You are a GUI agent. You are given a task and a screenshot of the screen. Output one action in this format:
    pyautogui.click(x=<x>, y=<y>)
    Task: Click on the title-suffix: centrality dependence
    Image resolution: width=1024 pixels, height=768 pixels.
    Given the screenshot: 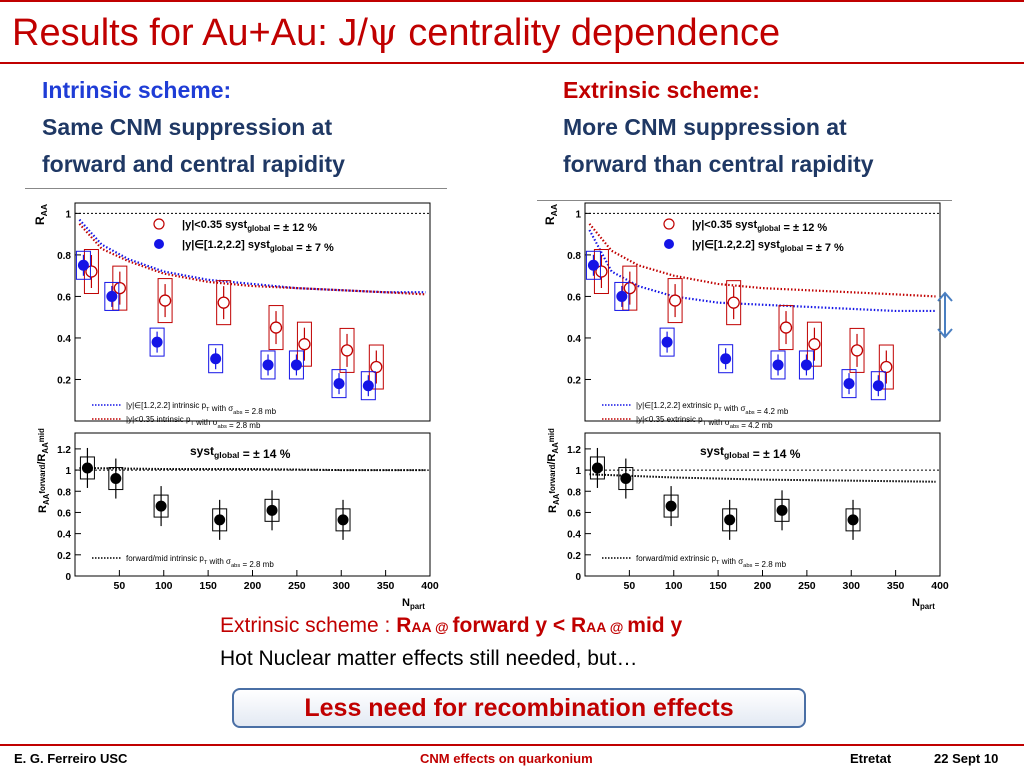 What is the action you would take?
    pyautogui.click(x=589, y=33)
    